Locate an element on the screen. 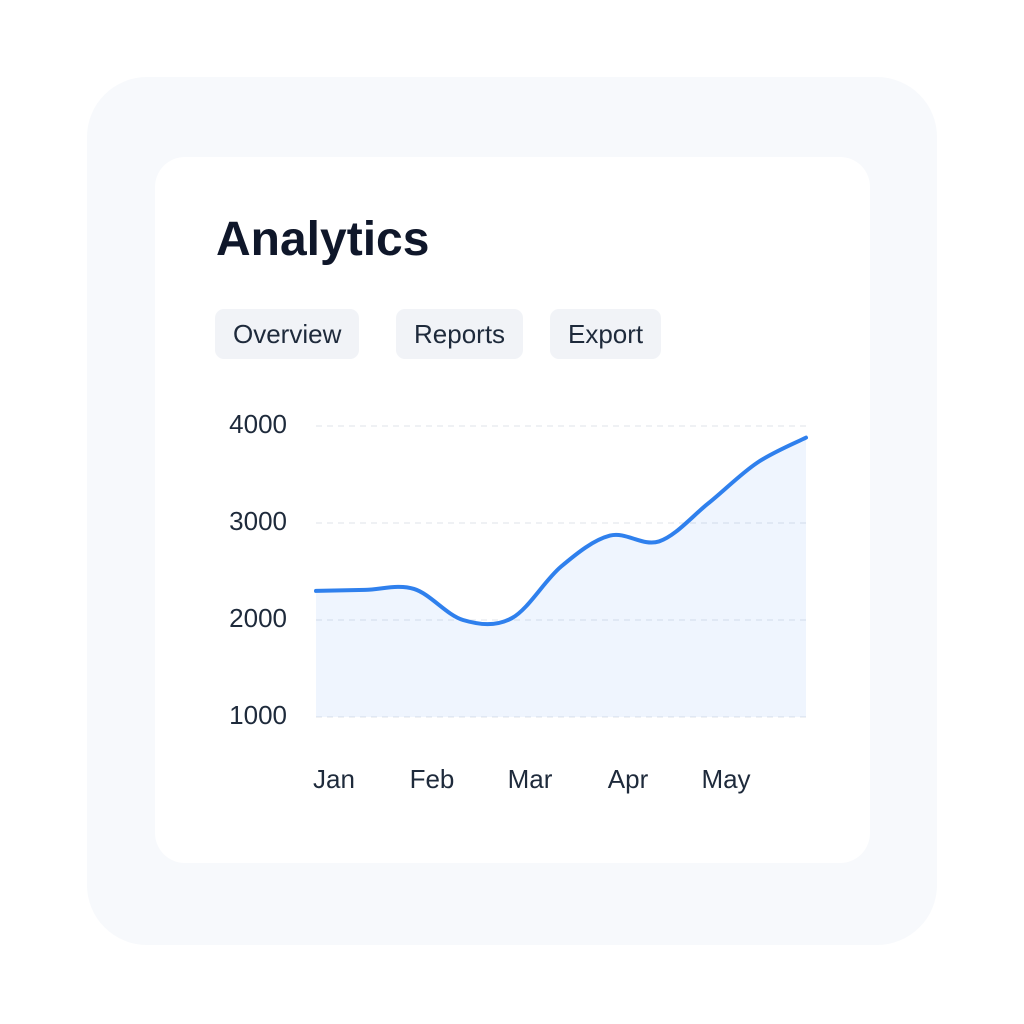 Image resolution: width=1024 pixels, height=1024 pixels. tab: Export is located at coordinates (606, 334).